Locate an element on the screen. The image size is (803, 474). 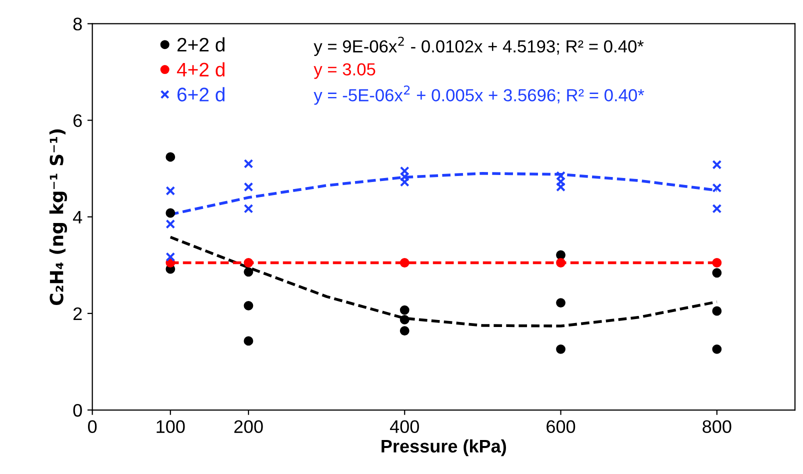
x-tick-label: 200 is located at coordinates (248, 426).